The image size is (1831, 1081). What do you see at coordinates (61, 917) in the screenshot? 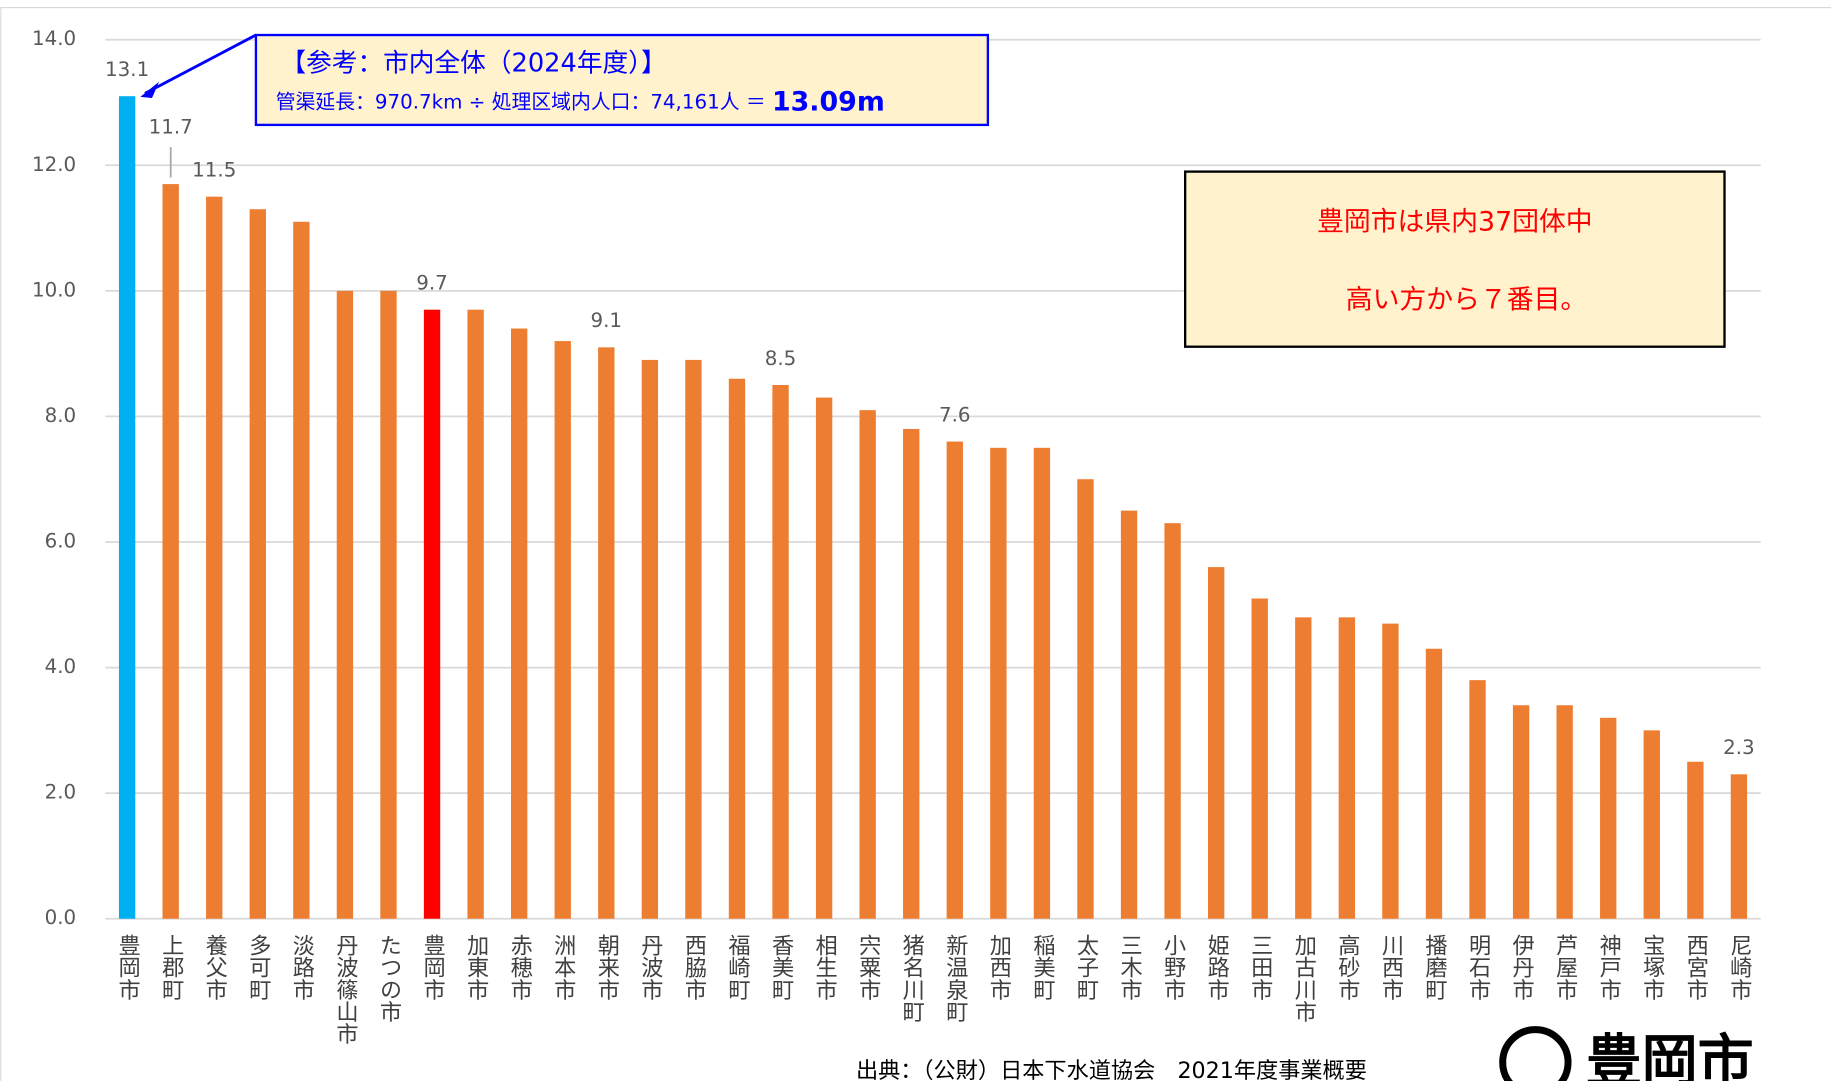
I see `y-tick-label: 0.0` at bounding box center [61, 917].